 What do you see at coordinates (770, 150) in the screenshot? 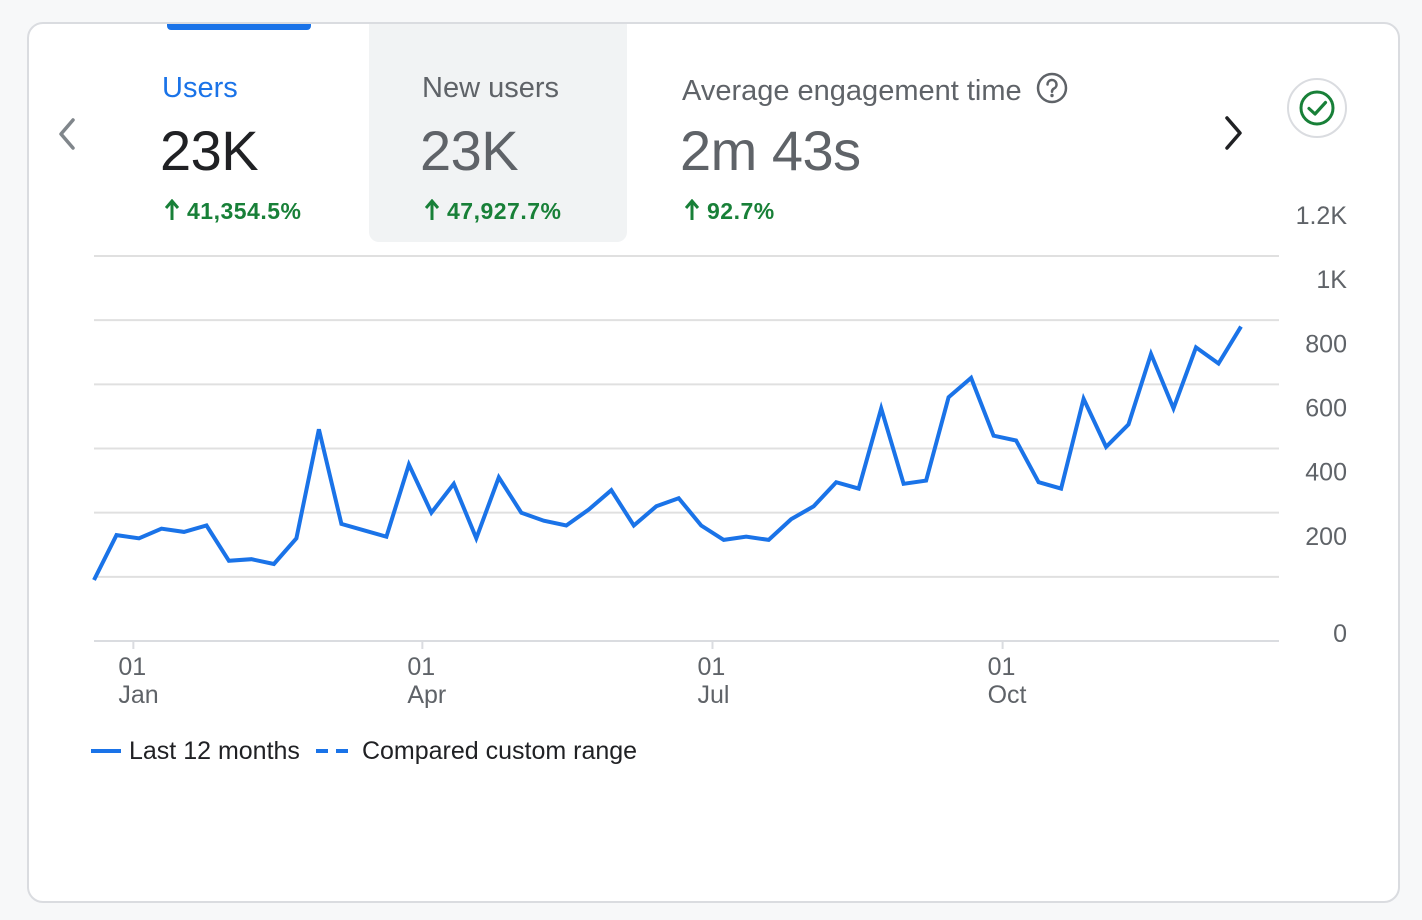
I see `tab-average-engagement-time-value: 2m 43s` at bounding box center [770, 150].